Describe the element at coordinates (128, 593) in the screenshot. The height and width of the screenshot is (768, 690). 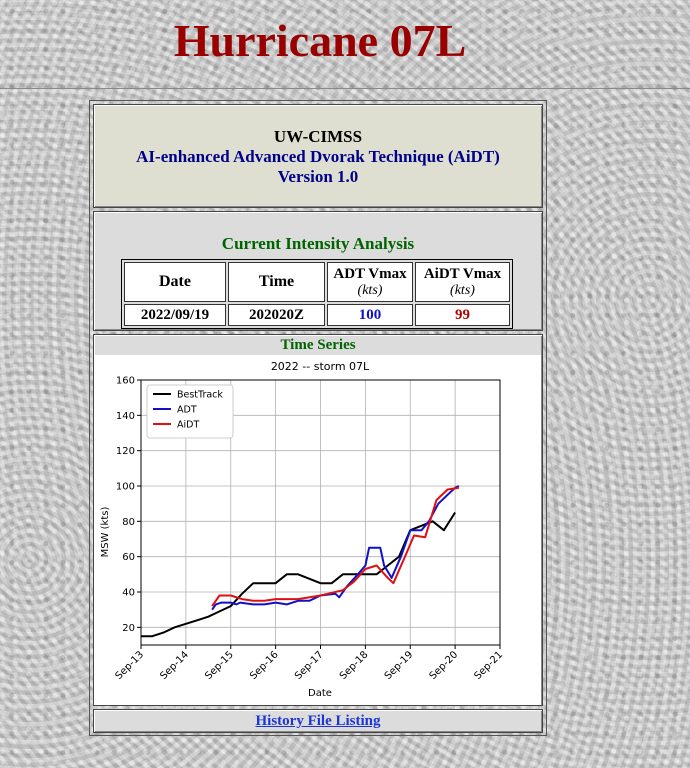
I see `y-tick-label: 40` at that location.